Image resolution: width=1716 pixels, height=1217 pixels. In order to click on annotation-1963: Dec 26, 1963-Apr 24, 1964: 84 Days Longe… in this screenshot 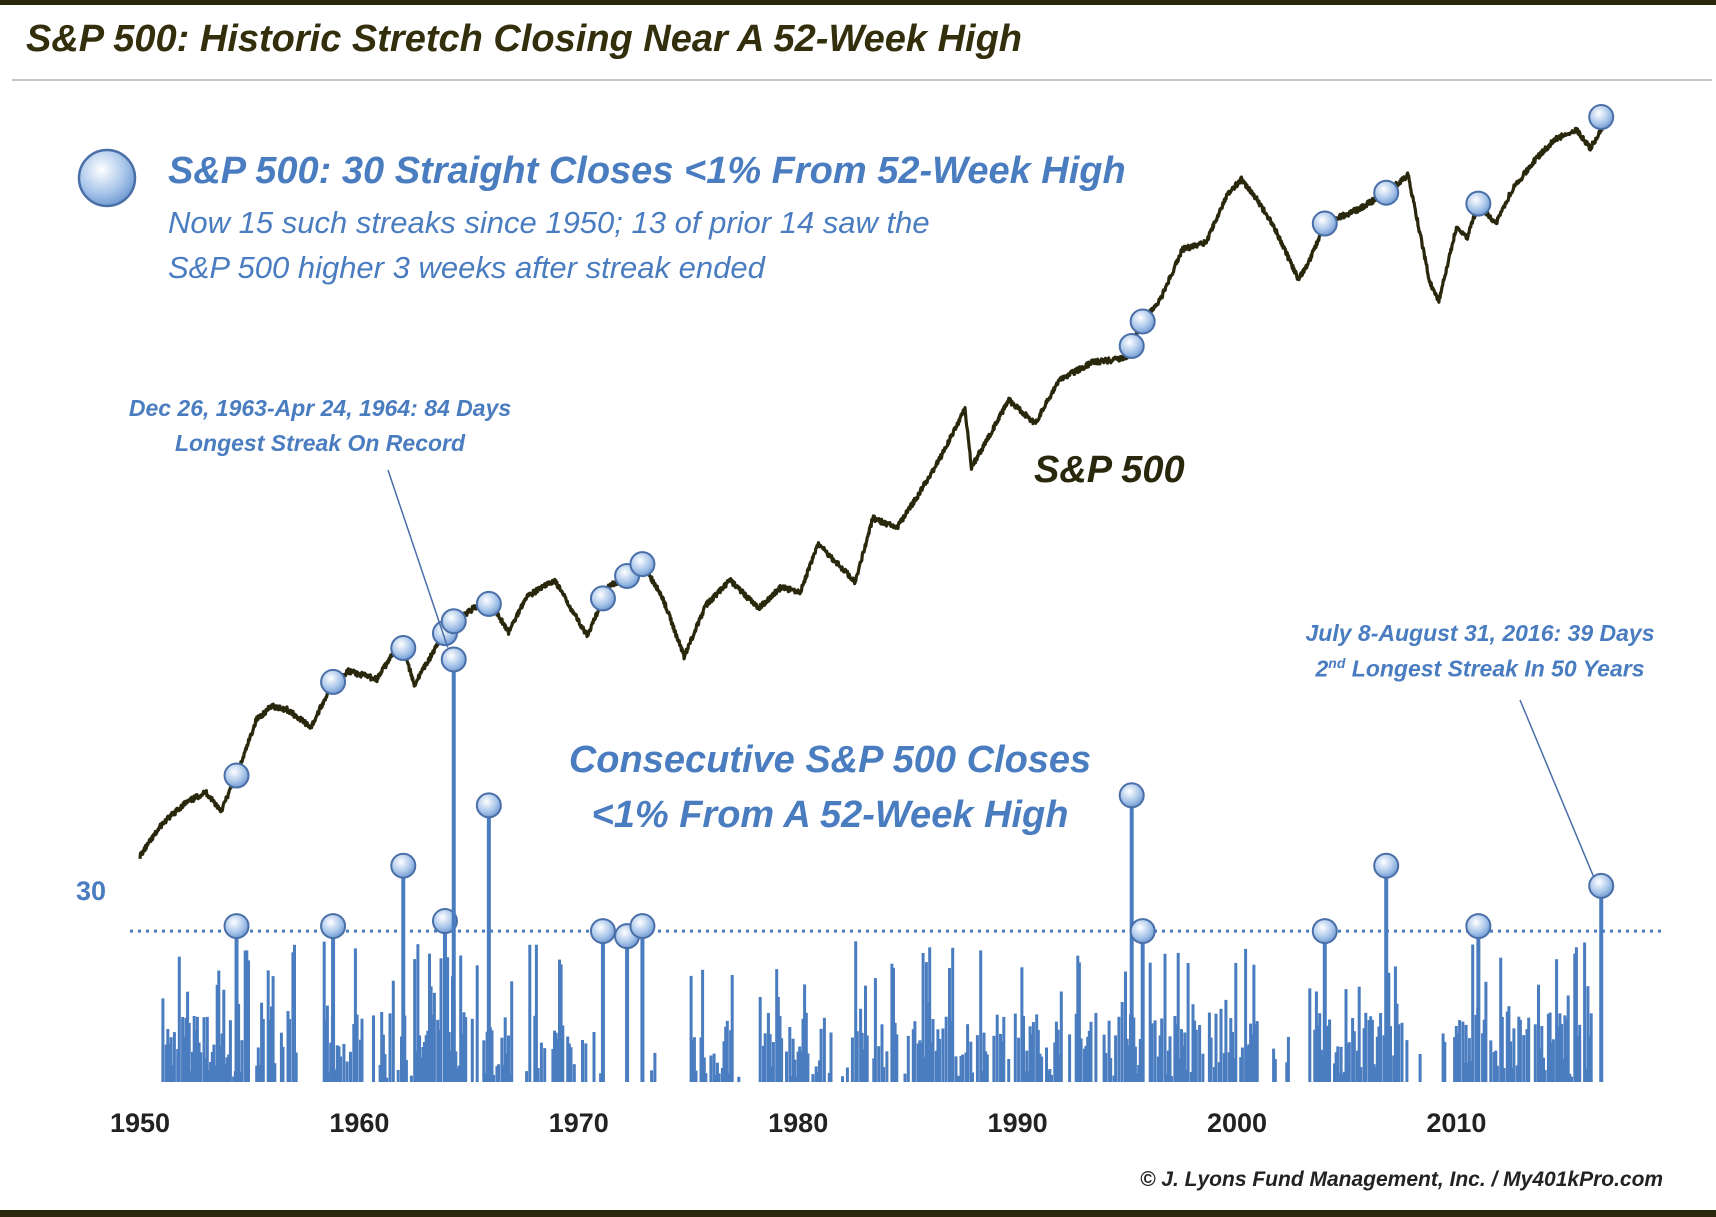, I will do `click(320, 426)`.